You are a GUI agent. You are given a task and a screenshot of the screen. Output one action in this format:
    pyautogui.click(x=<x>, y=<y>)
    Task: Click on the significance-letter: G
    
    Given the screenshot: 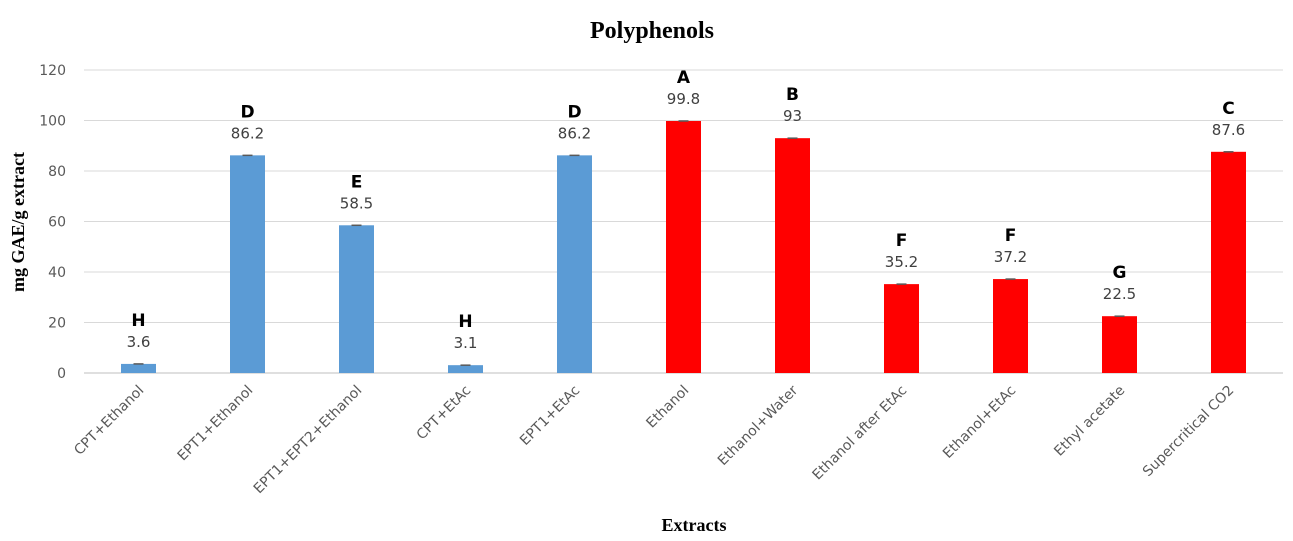 What is the action you would take?
    pyautogui.click(x=1120, y=273)
    